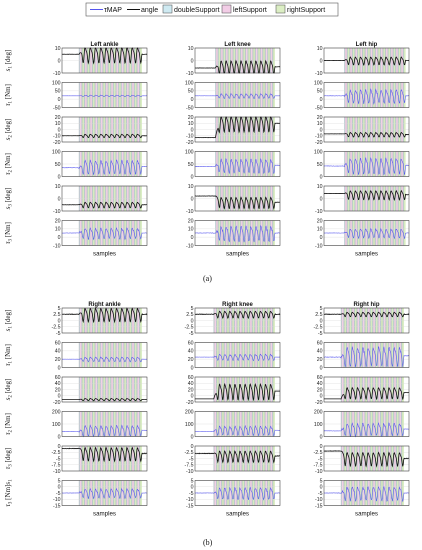 The width and height of the screenshot is (422, 550). What do you see at coordinates (192, 481) in the screenshot?
I see `y-tick-label: 5` at bounding box center [192, 481].